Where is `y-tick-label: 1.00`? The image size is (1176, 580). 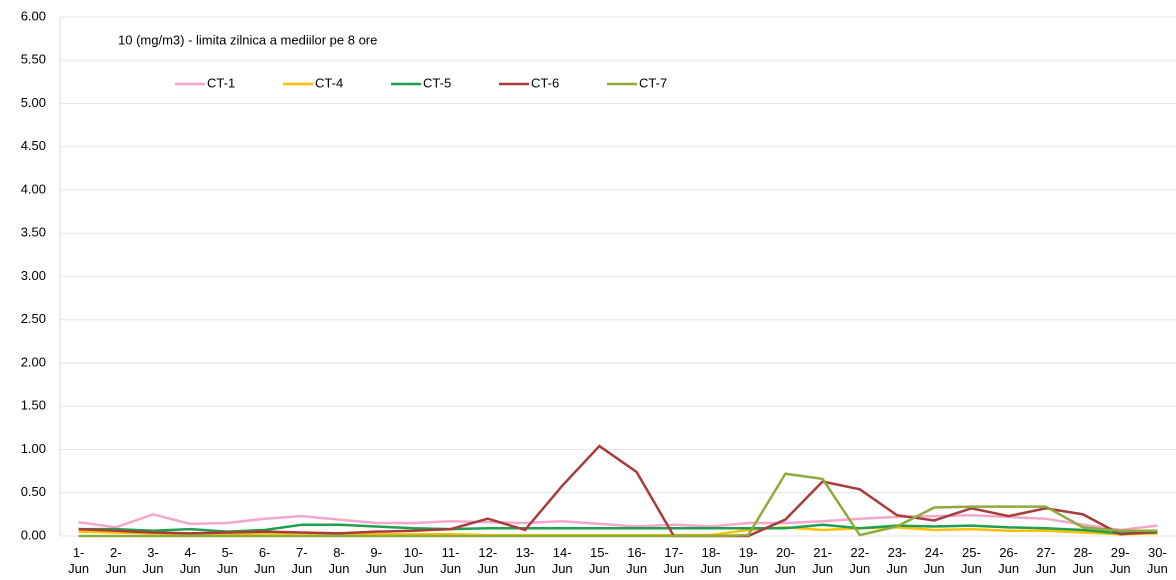
y-tick-label: 1.00 is located at coordinates (33, 448).